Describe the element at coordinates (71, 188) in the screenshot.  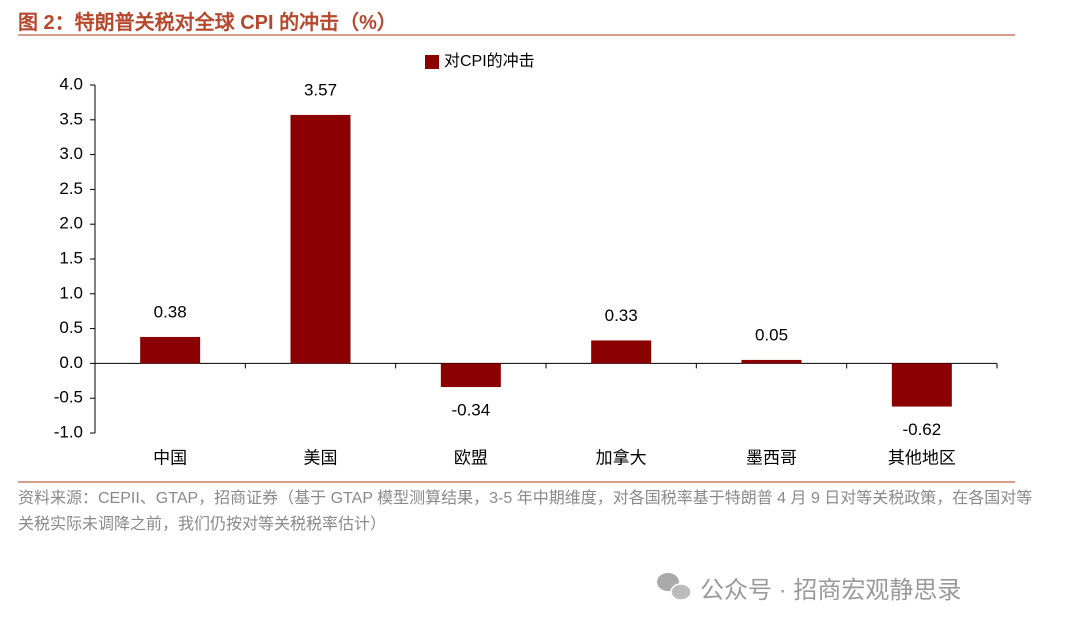
I see `y-tick-label: 2.5` at that location.